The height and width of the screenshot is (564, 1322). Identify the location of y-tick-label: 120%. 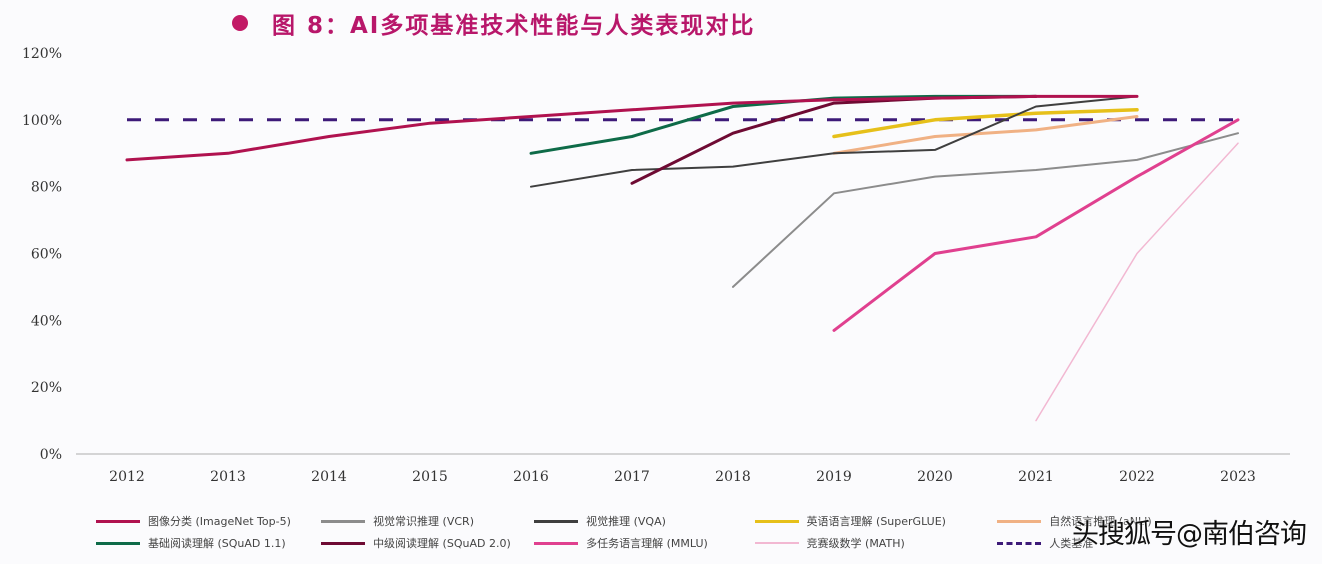
(42, 54).